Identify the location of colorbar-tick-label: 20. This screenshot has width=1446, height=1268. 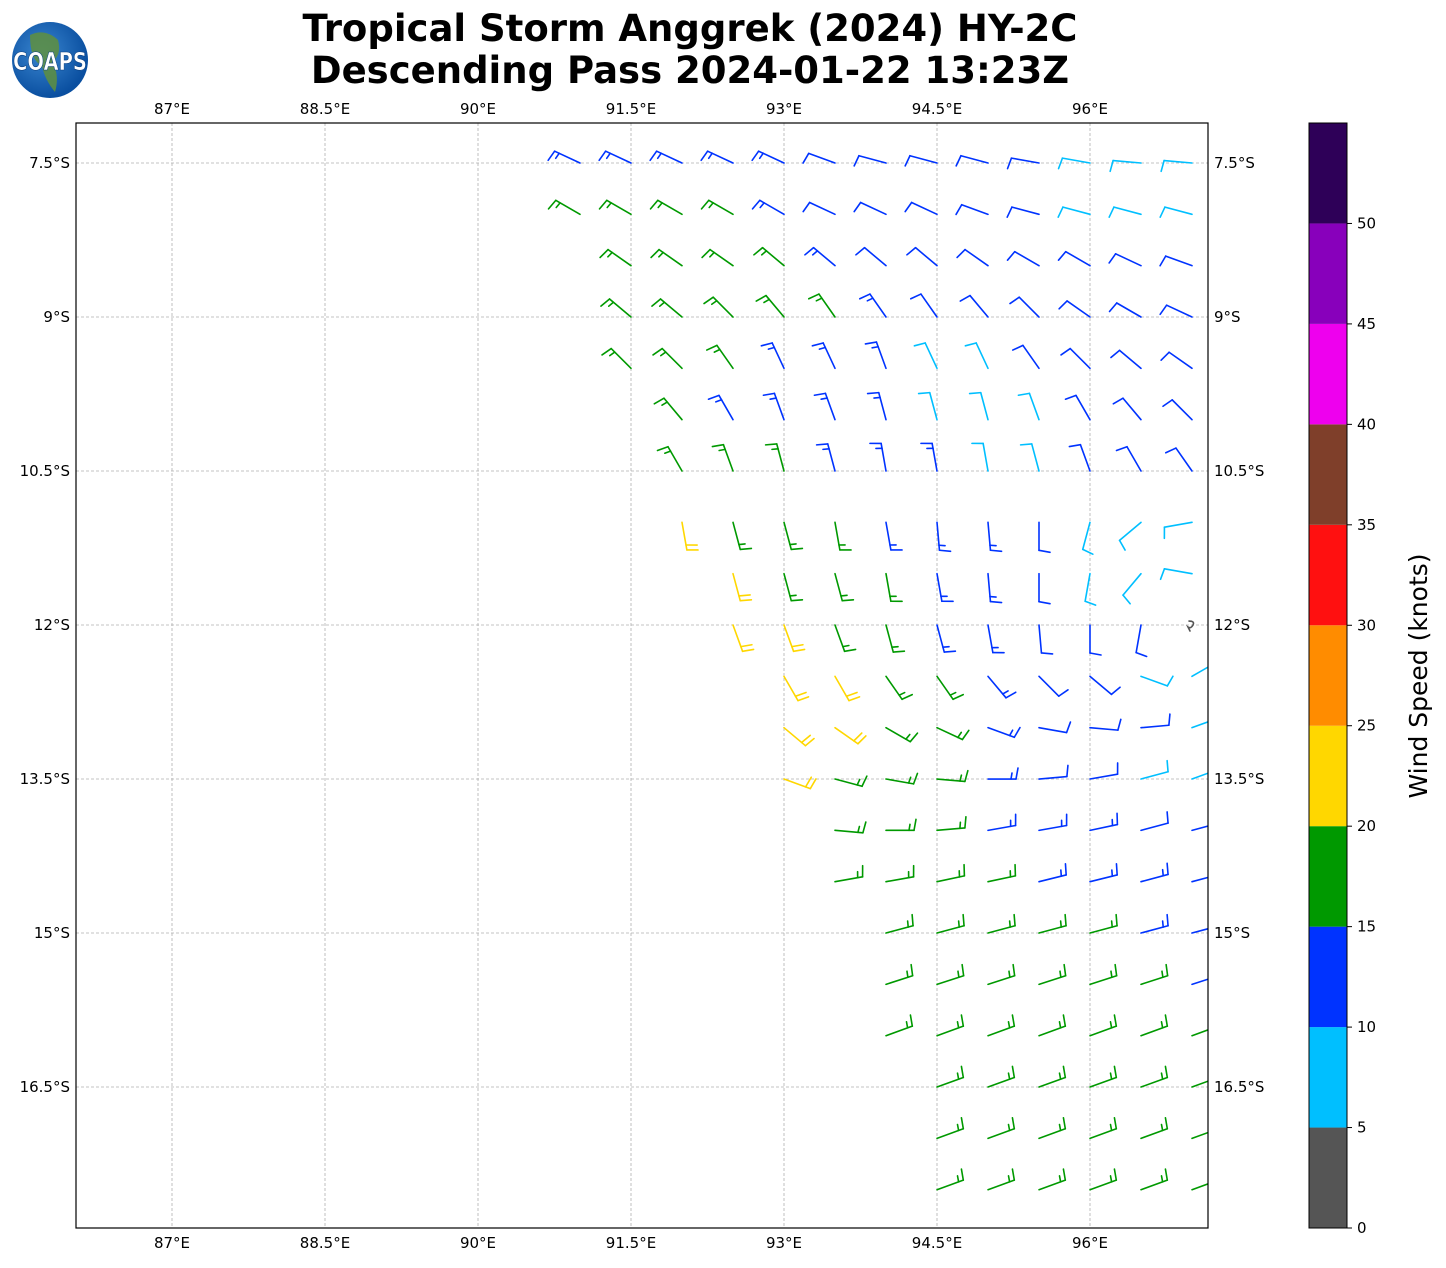
(1366, 826).